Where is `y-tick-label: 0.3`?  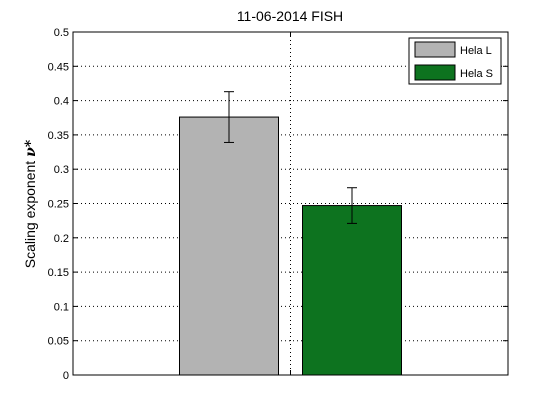
y-tick-label: 0.3 is located at coordinates (61, 170).